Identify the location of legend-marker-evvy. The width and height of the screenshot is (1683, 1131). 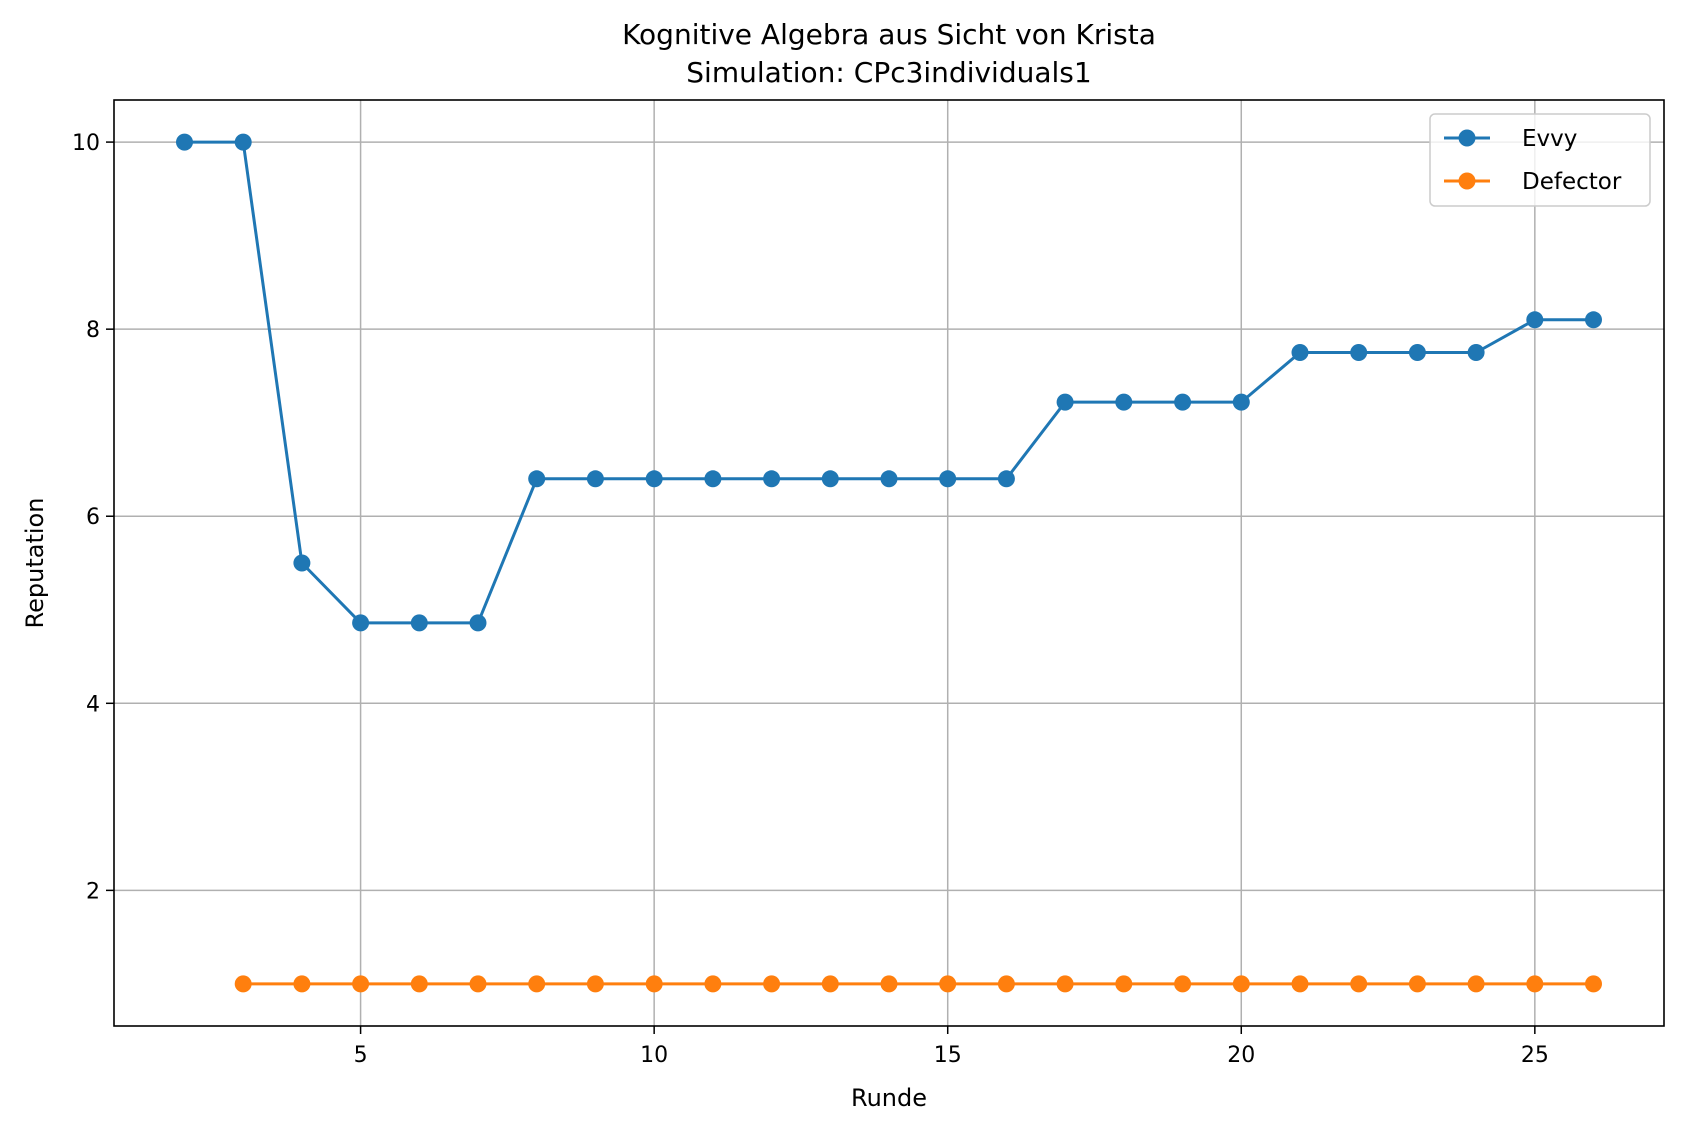
(1467, 138).